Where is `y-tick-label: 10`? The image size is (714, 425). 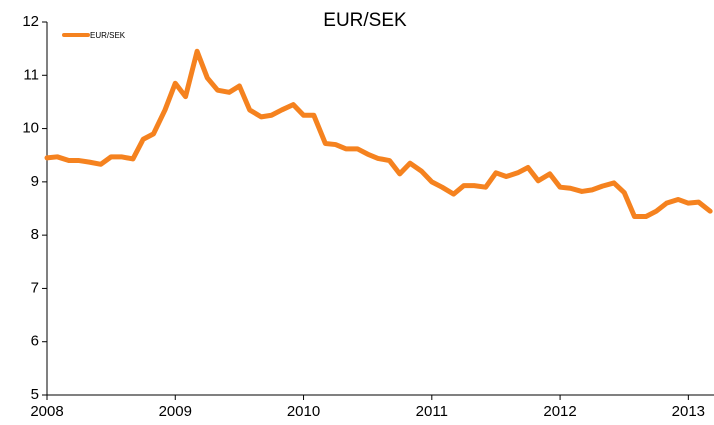
y-tick-label: 10 is located at coordinates (30, 128).